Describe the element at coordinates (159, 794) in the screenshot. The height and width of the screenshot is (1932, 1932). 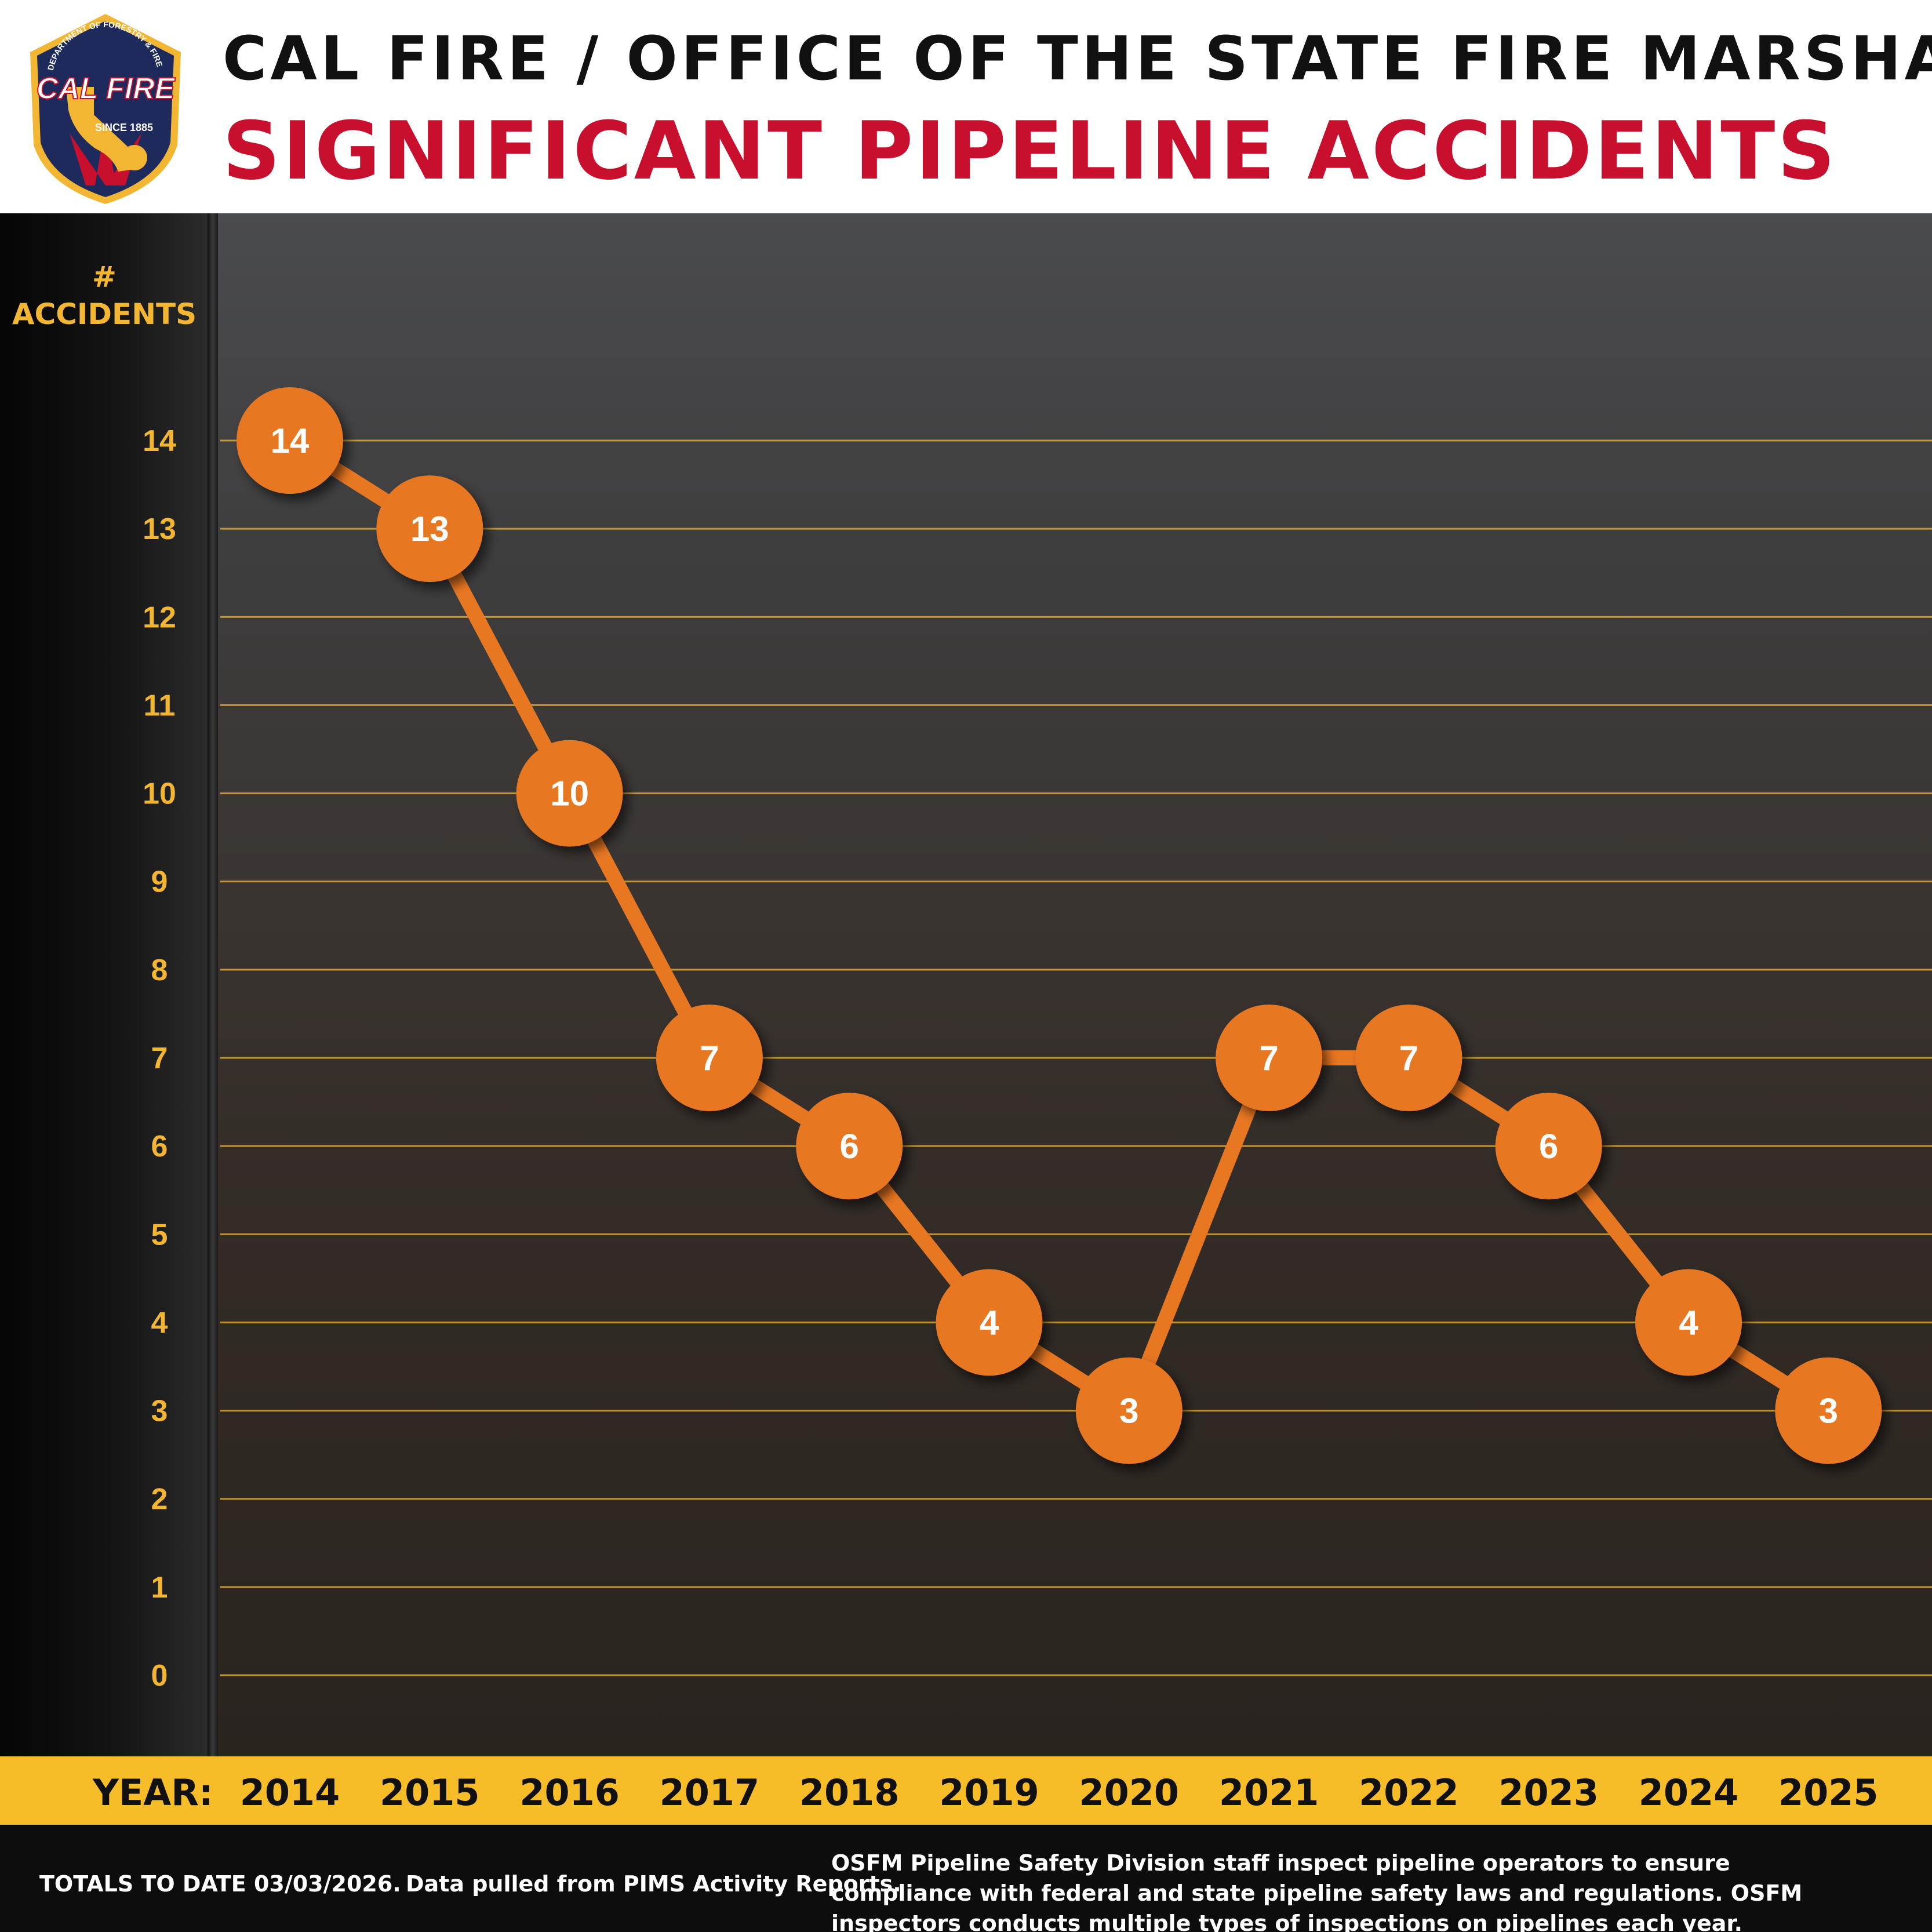
I see `y-tick-label: 10` at that location.